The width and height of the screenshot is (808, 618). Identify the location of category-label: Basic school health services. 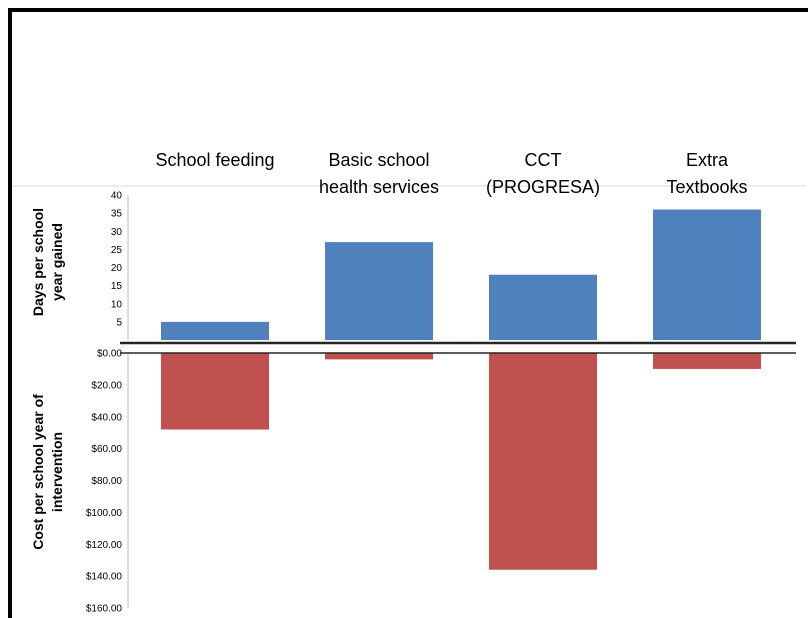
(379, 173).